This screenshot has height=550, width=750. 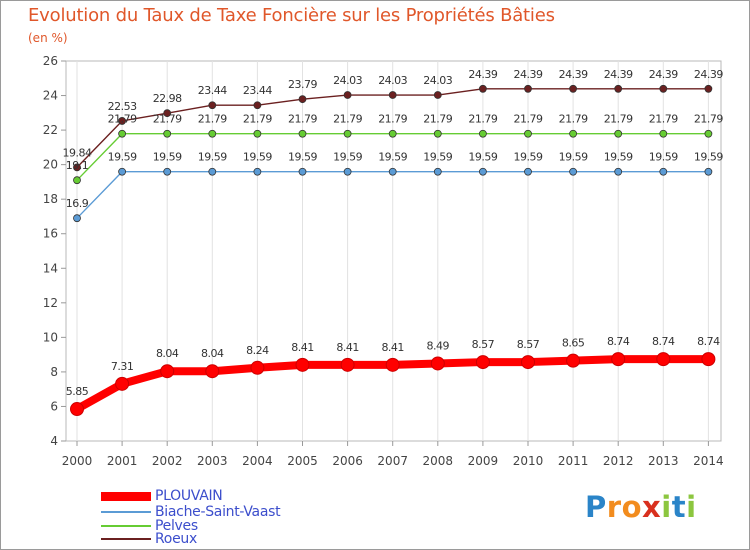 What do you see at coordinates (218, 512) in the screenshot?
I see `legend-label-biache: Biache-Saint-Vaast` at bounding box center [218, 512].